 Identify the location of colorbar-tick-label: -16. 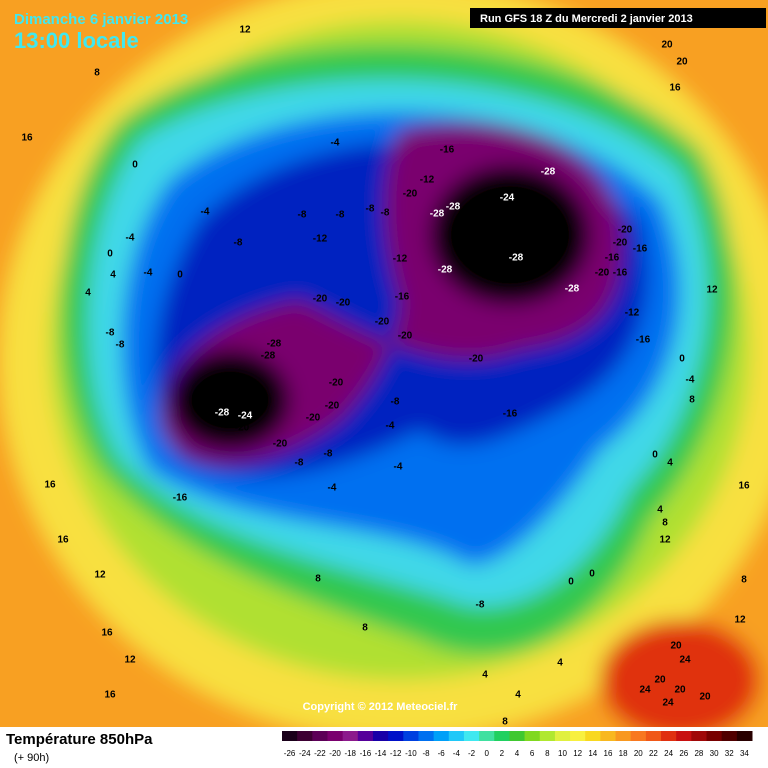
(366, 753).